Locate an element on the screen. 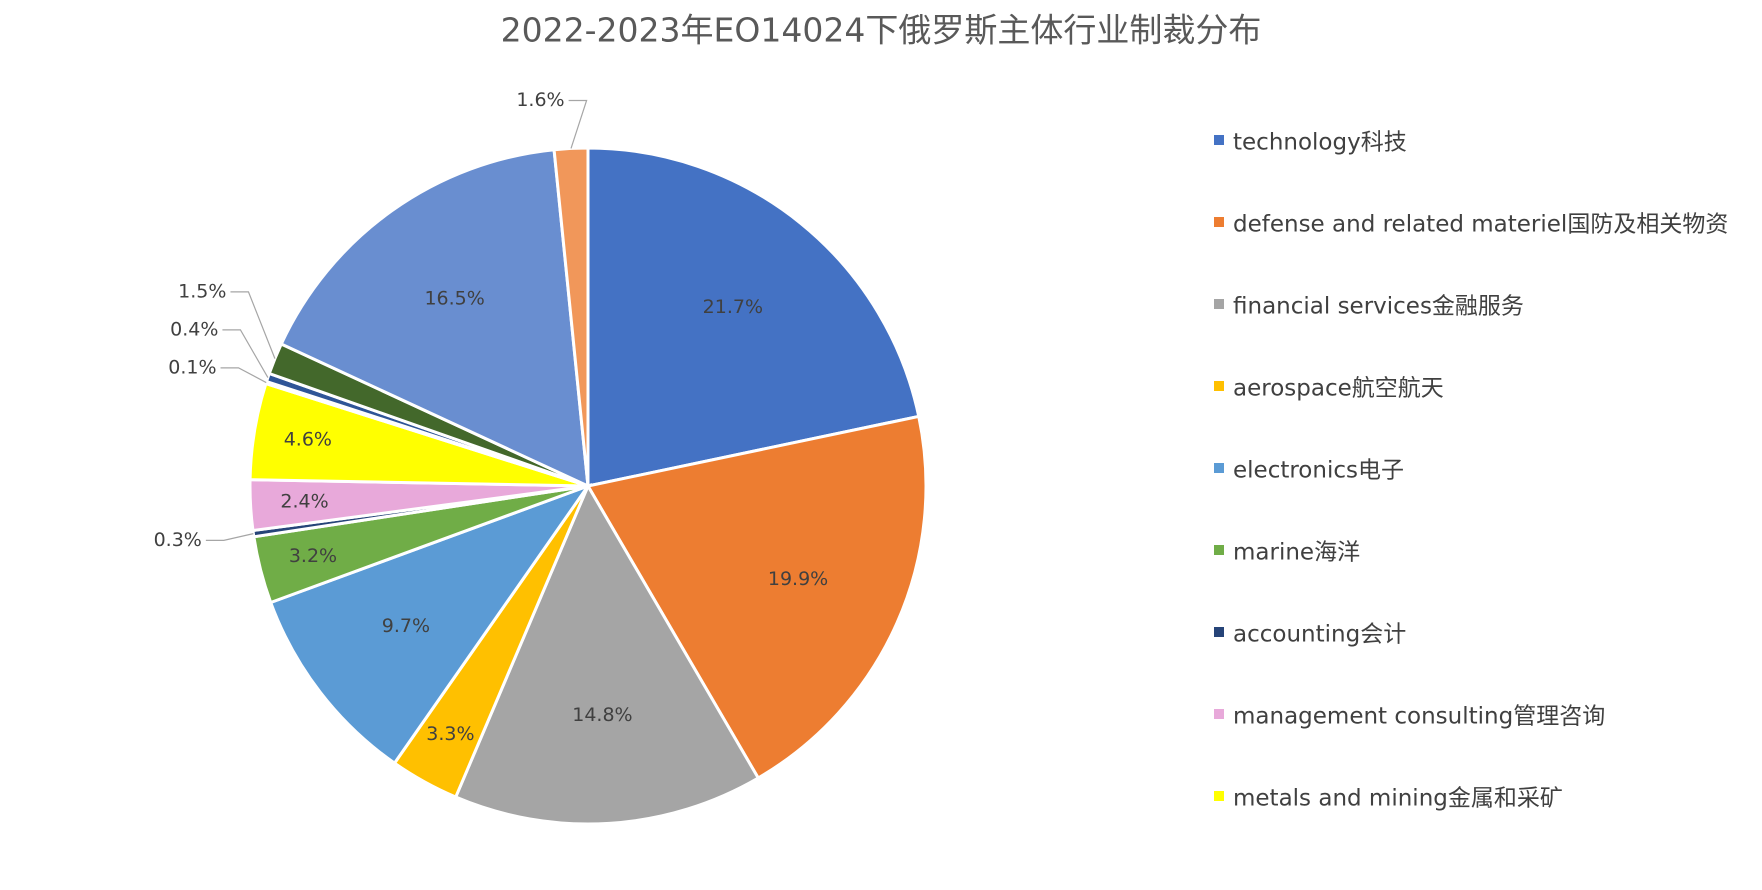 The width and height of the screenshot is (1762, 890). data-label: 16.5% is located at coordinates (454, 298).